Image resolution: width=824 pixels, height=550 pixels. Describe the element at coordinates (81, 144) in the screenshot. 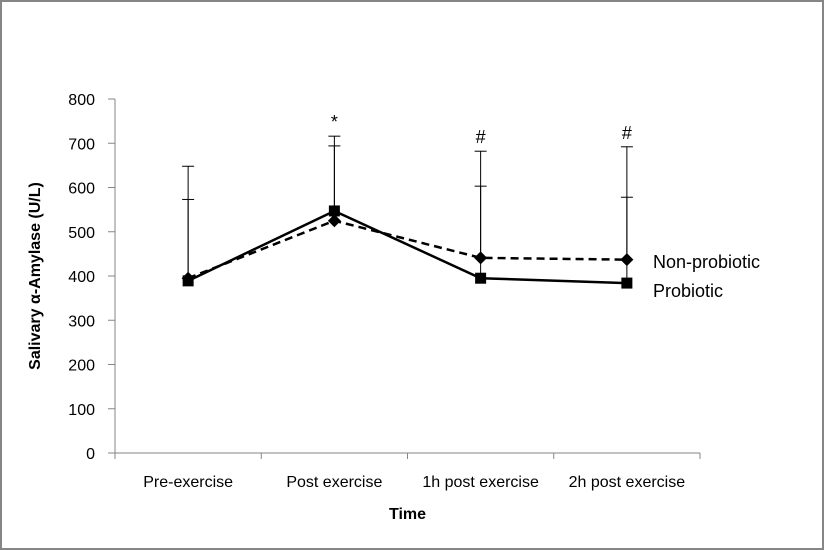

I see `y-tick-label: 700` at that location.